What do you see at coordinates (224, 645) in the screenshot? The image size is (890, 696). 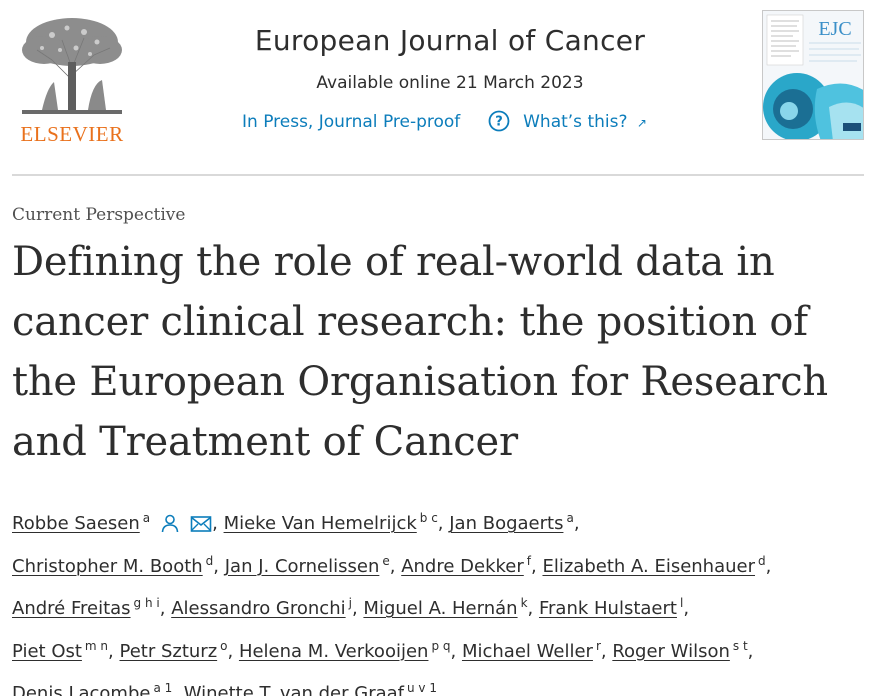 I see `affiliation-sup: o` at bounding box center [224, 645].